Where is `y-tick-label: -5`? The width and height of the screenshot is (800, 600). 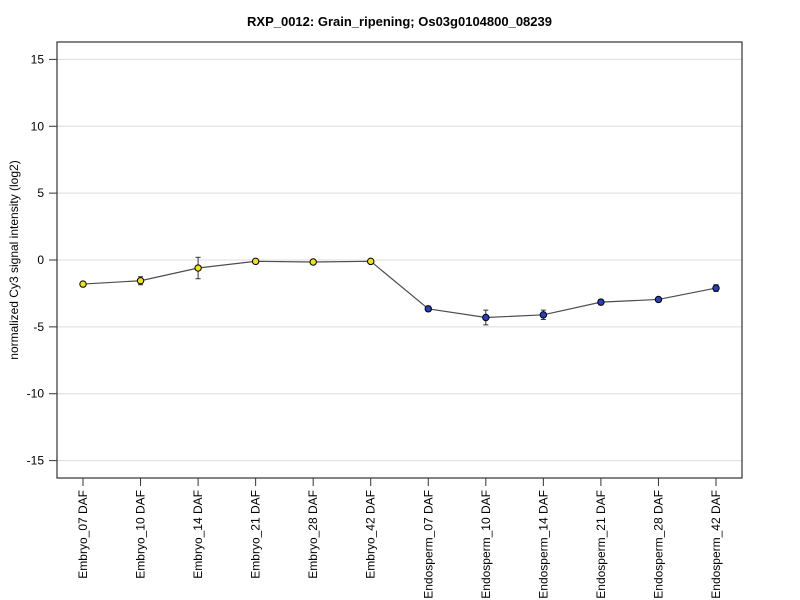
y-tick-label: -5 is located at coordinates (38, 327).